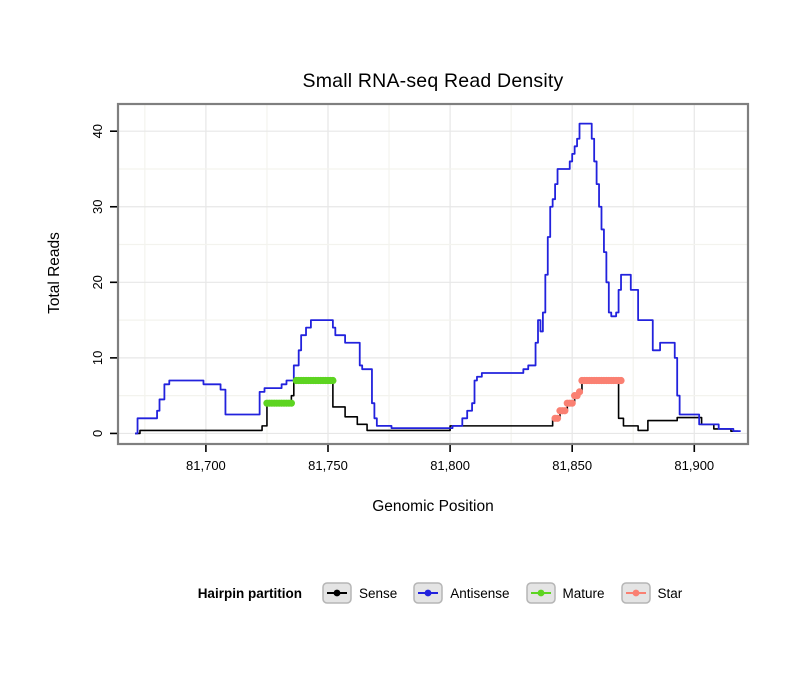  Describe the element at coordinates (328, 465) in the screenshot. I see `svg-text: 81,750` at that location.